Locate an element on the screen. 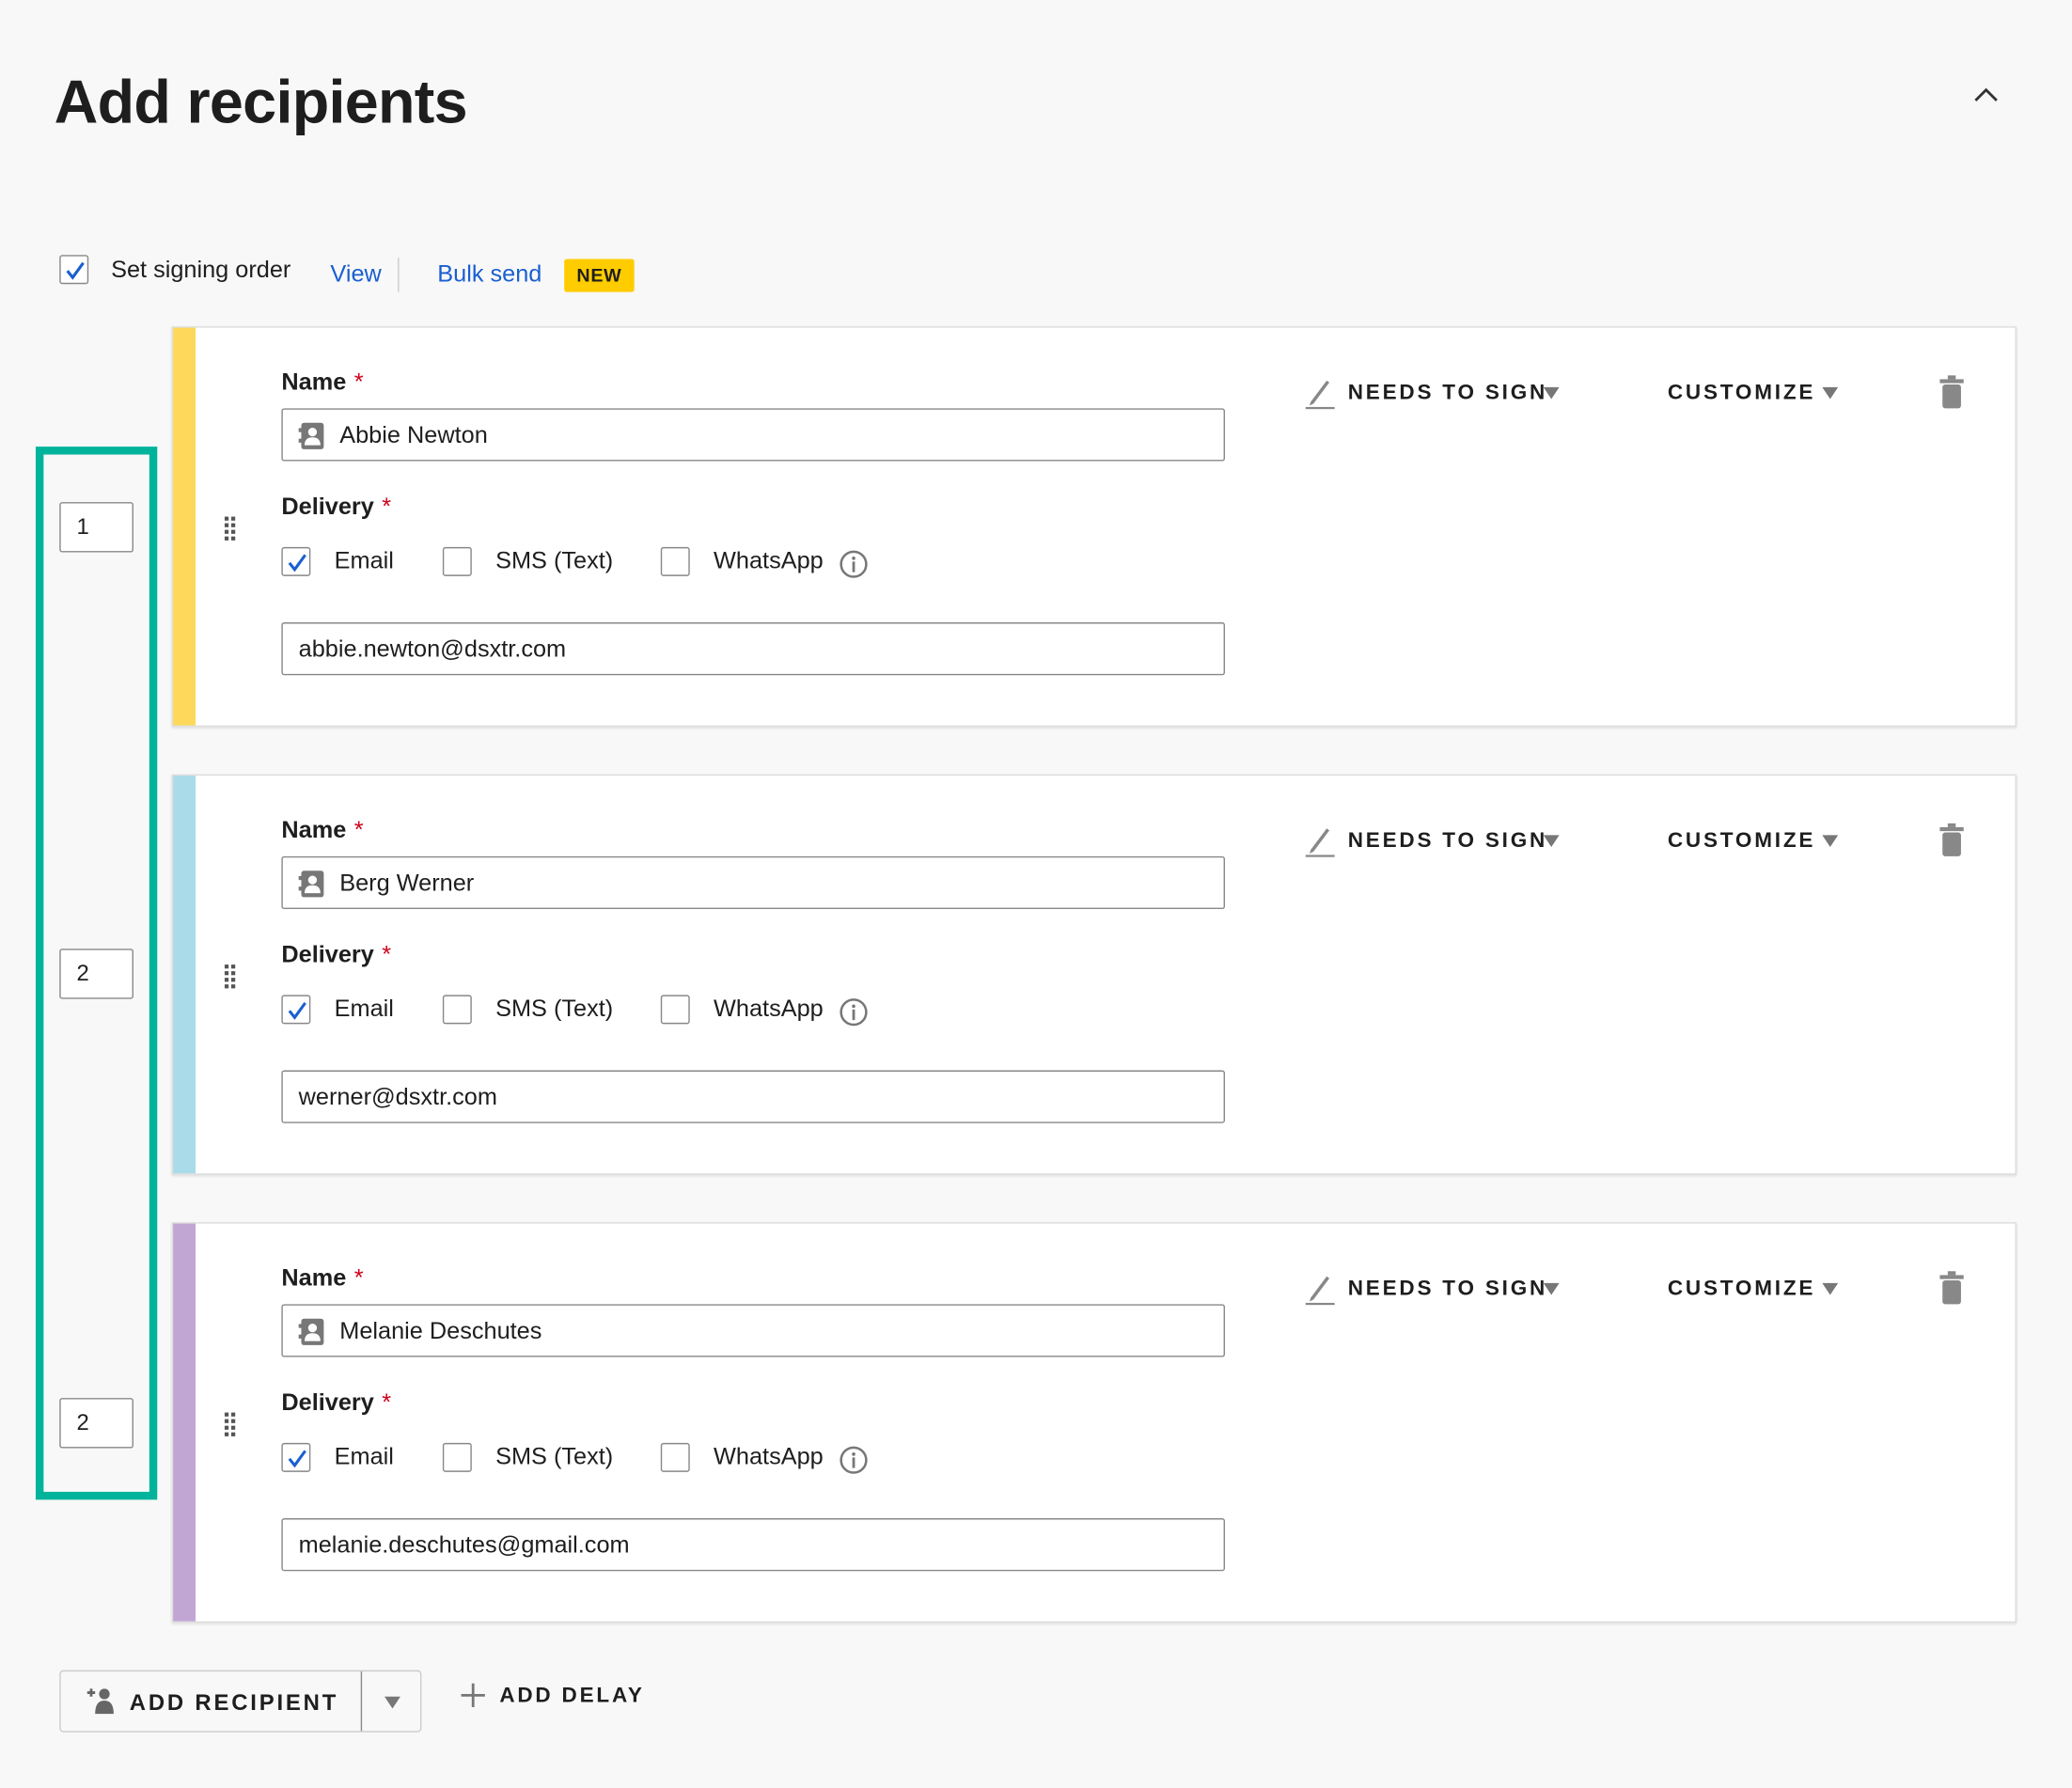 Image resolution: width=2072 pixels, height=1788 pixels. add-recipient-button: ADD RECIPIENT is located at coordinates (240, 1702).